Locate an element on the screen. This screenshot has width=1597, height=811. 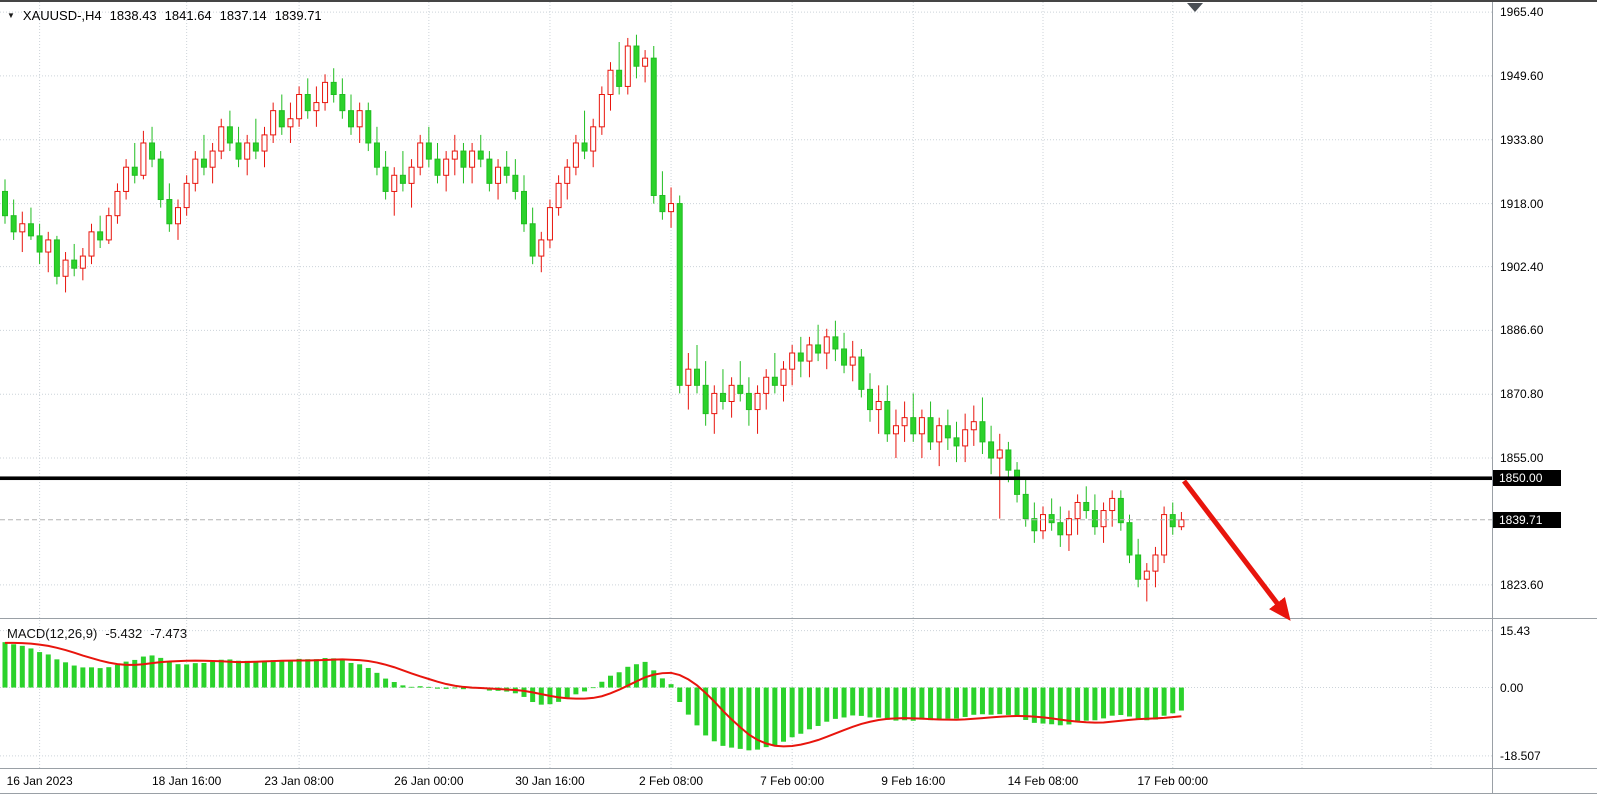
date-tick-label: 30 Jan 16:00 is located at coordinates (550, 781).